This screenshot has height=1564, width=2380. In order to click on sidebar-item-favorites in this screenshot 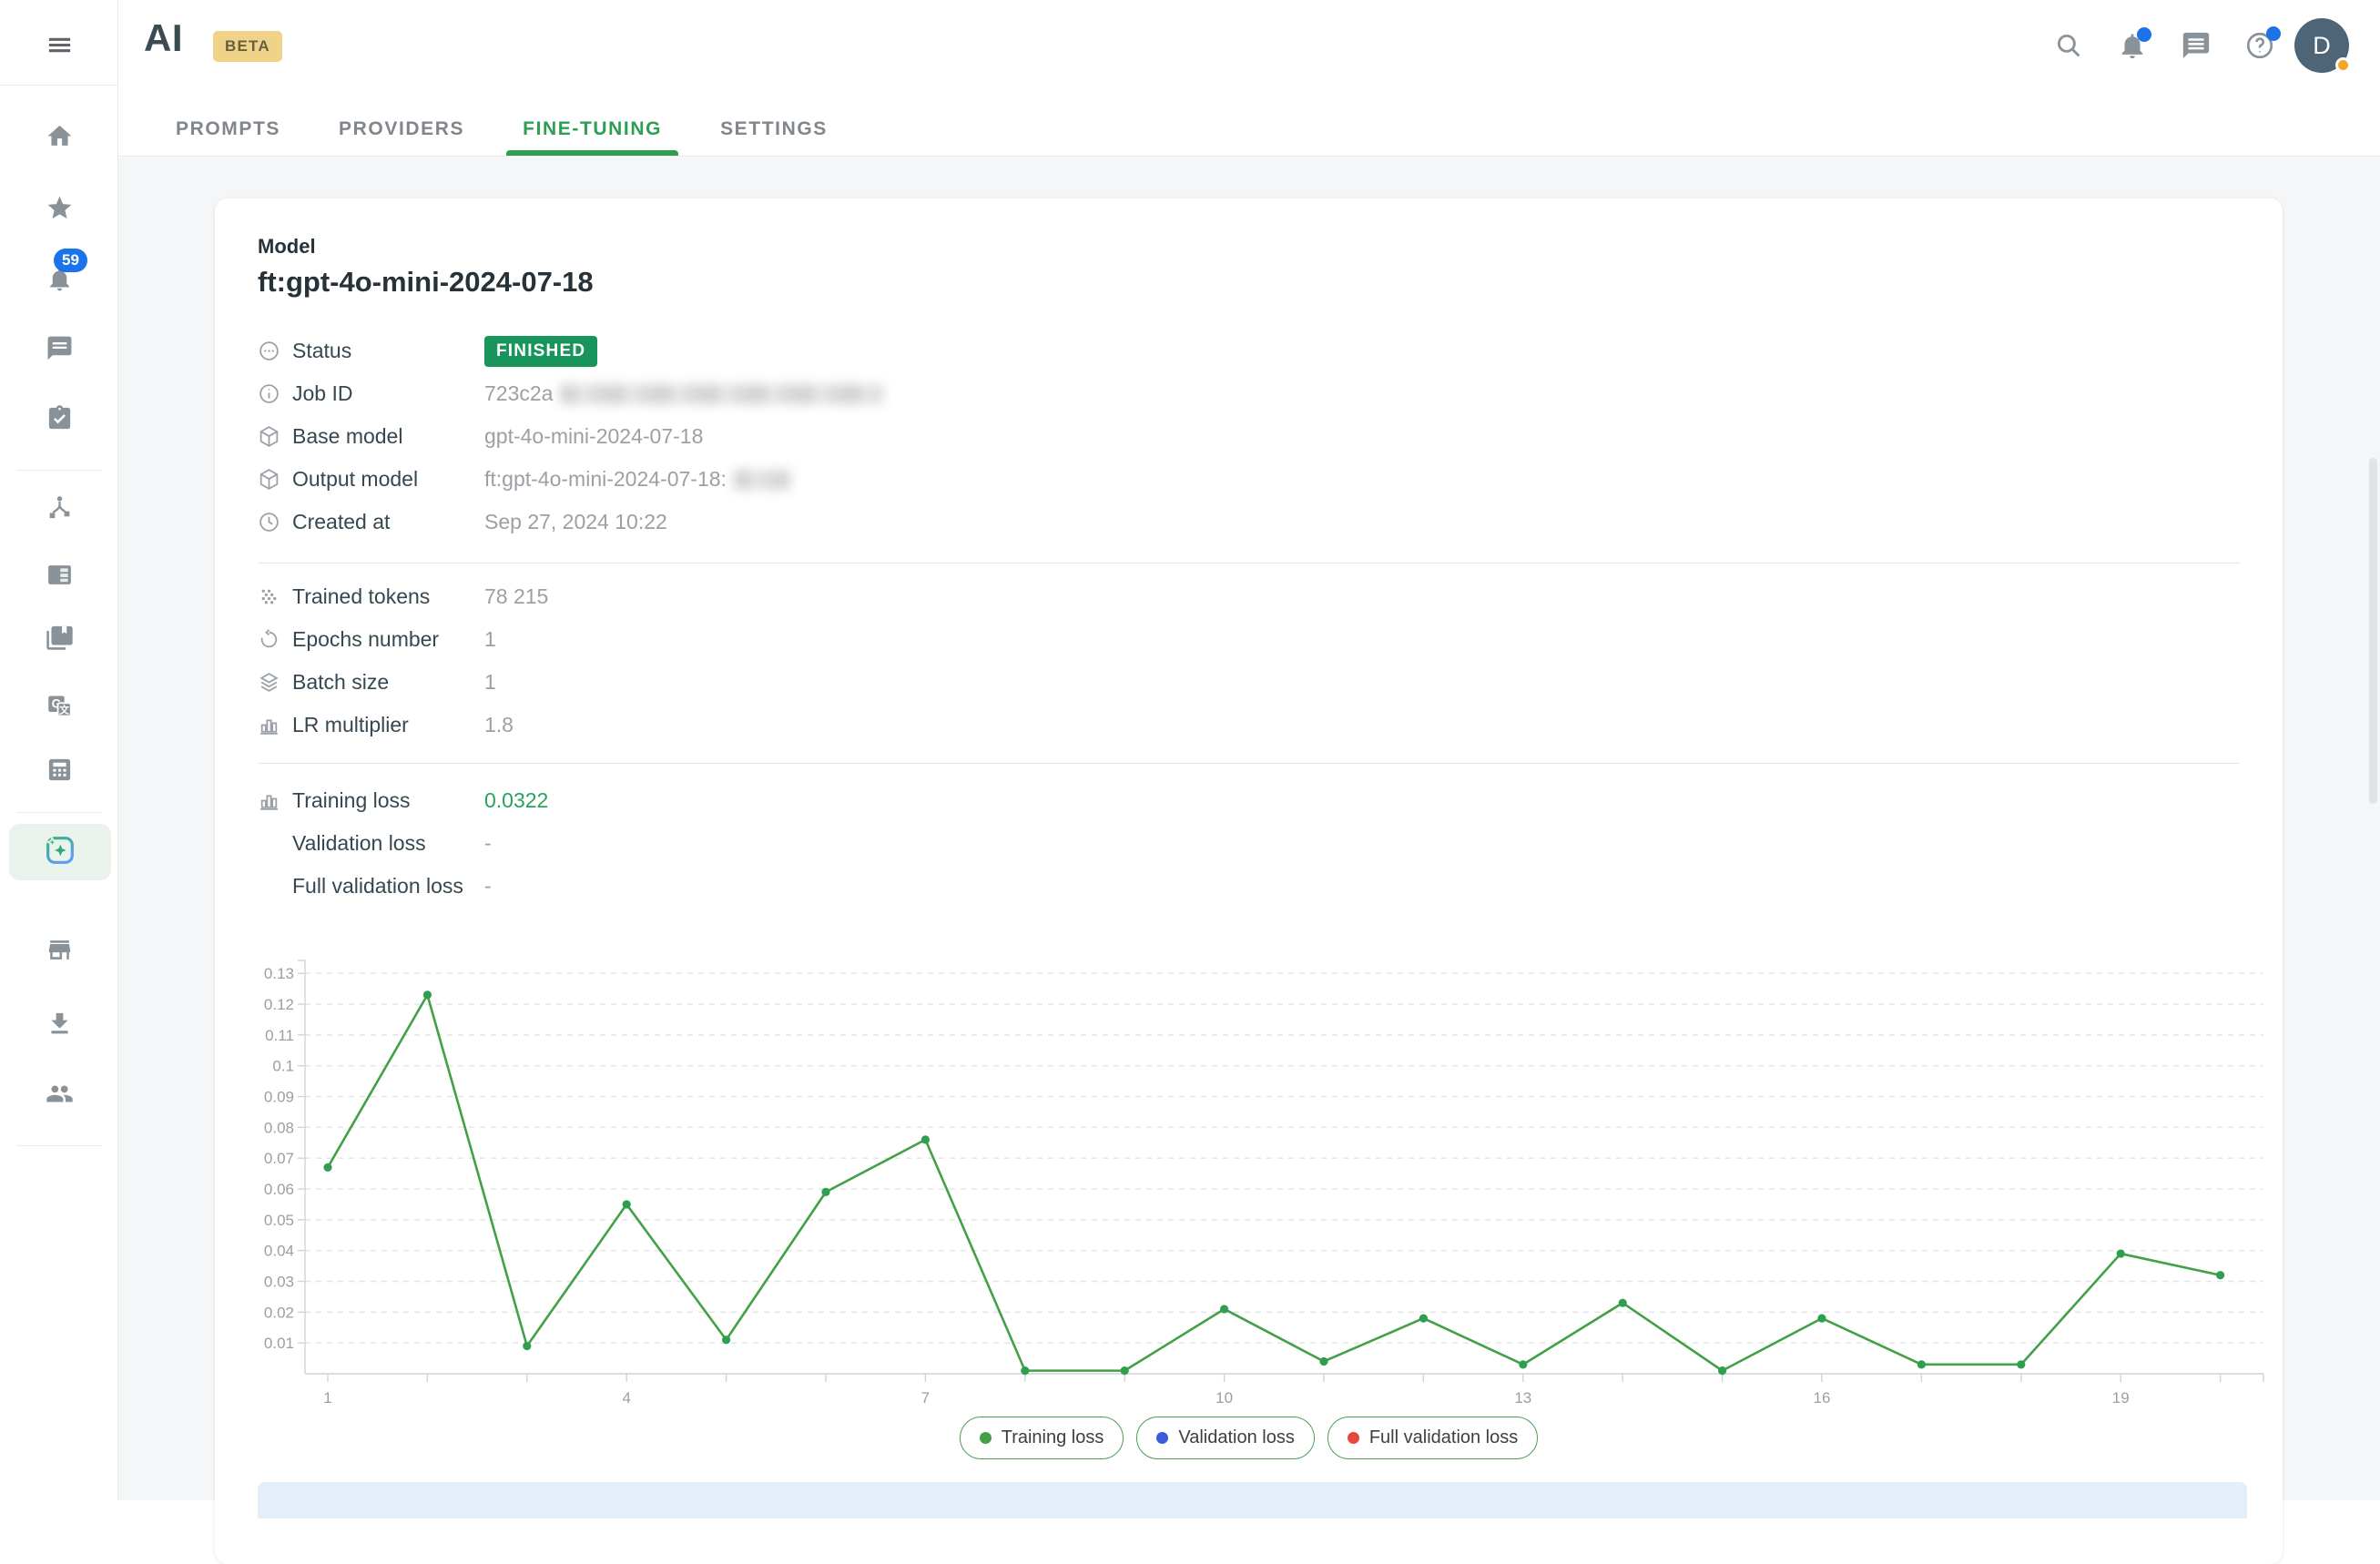, I will do `click(59, 210)`.